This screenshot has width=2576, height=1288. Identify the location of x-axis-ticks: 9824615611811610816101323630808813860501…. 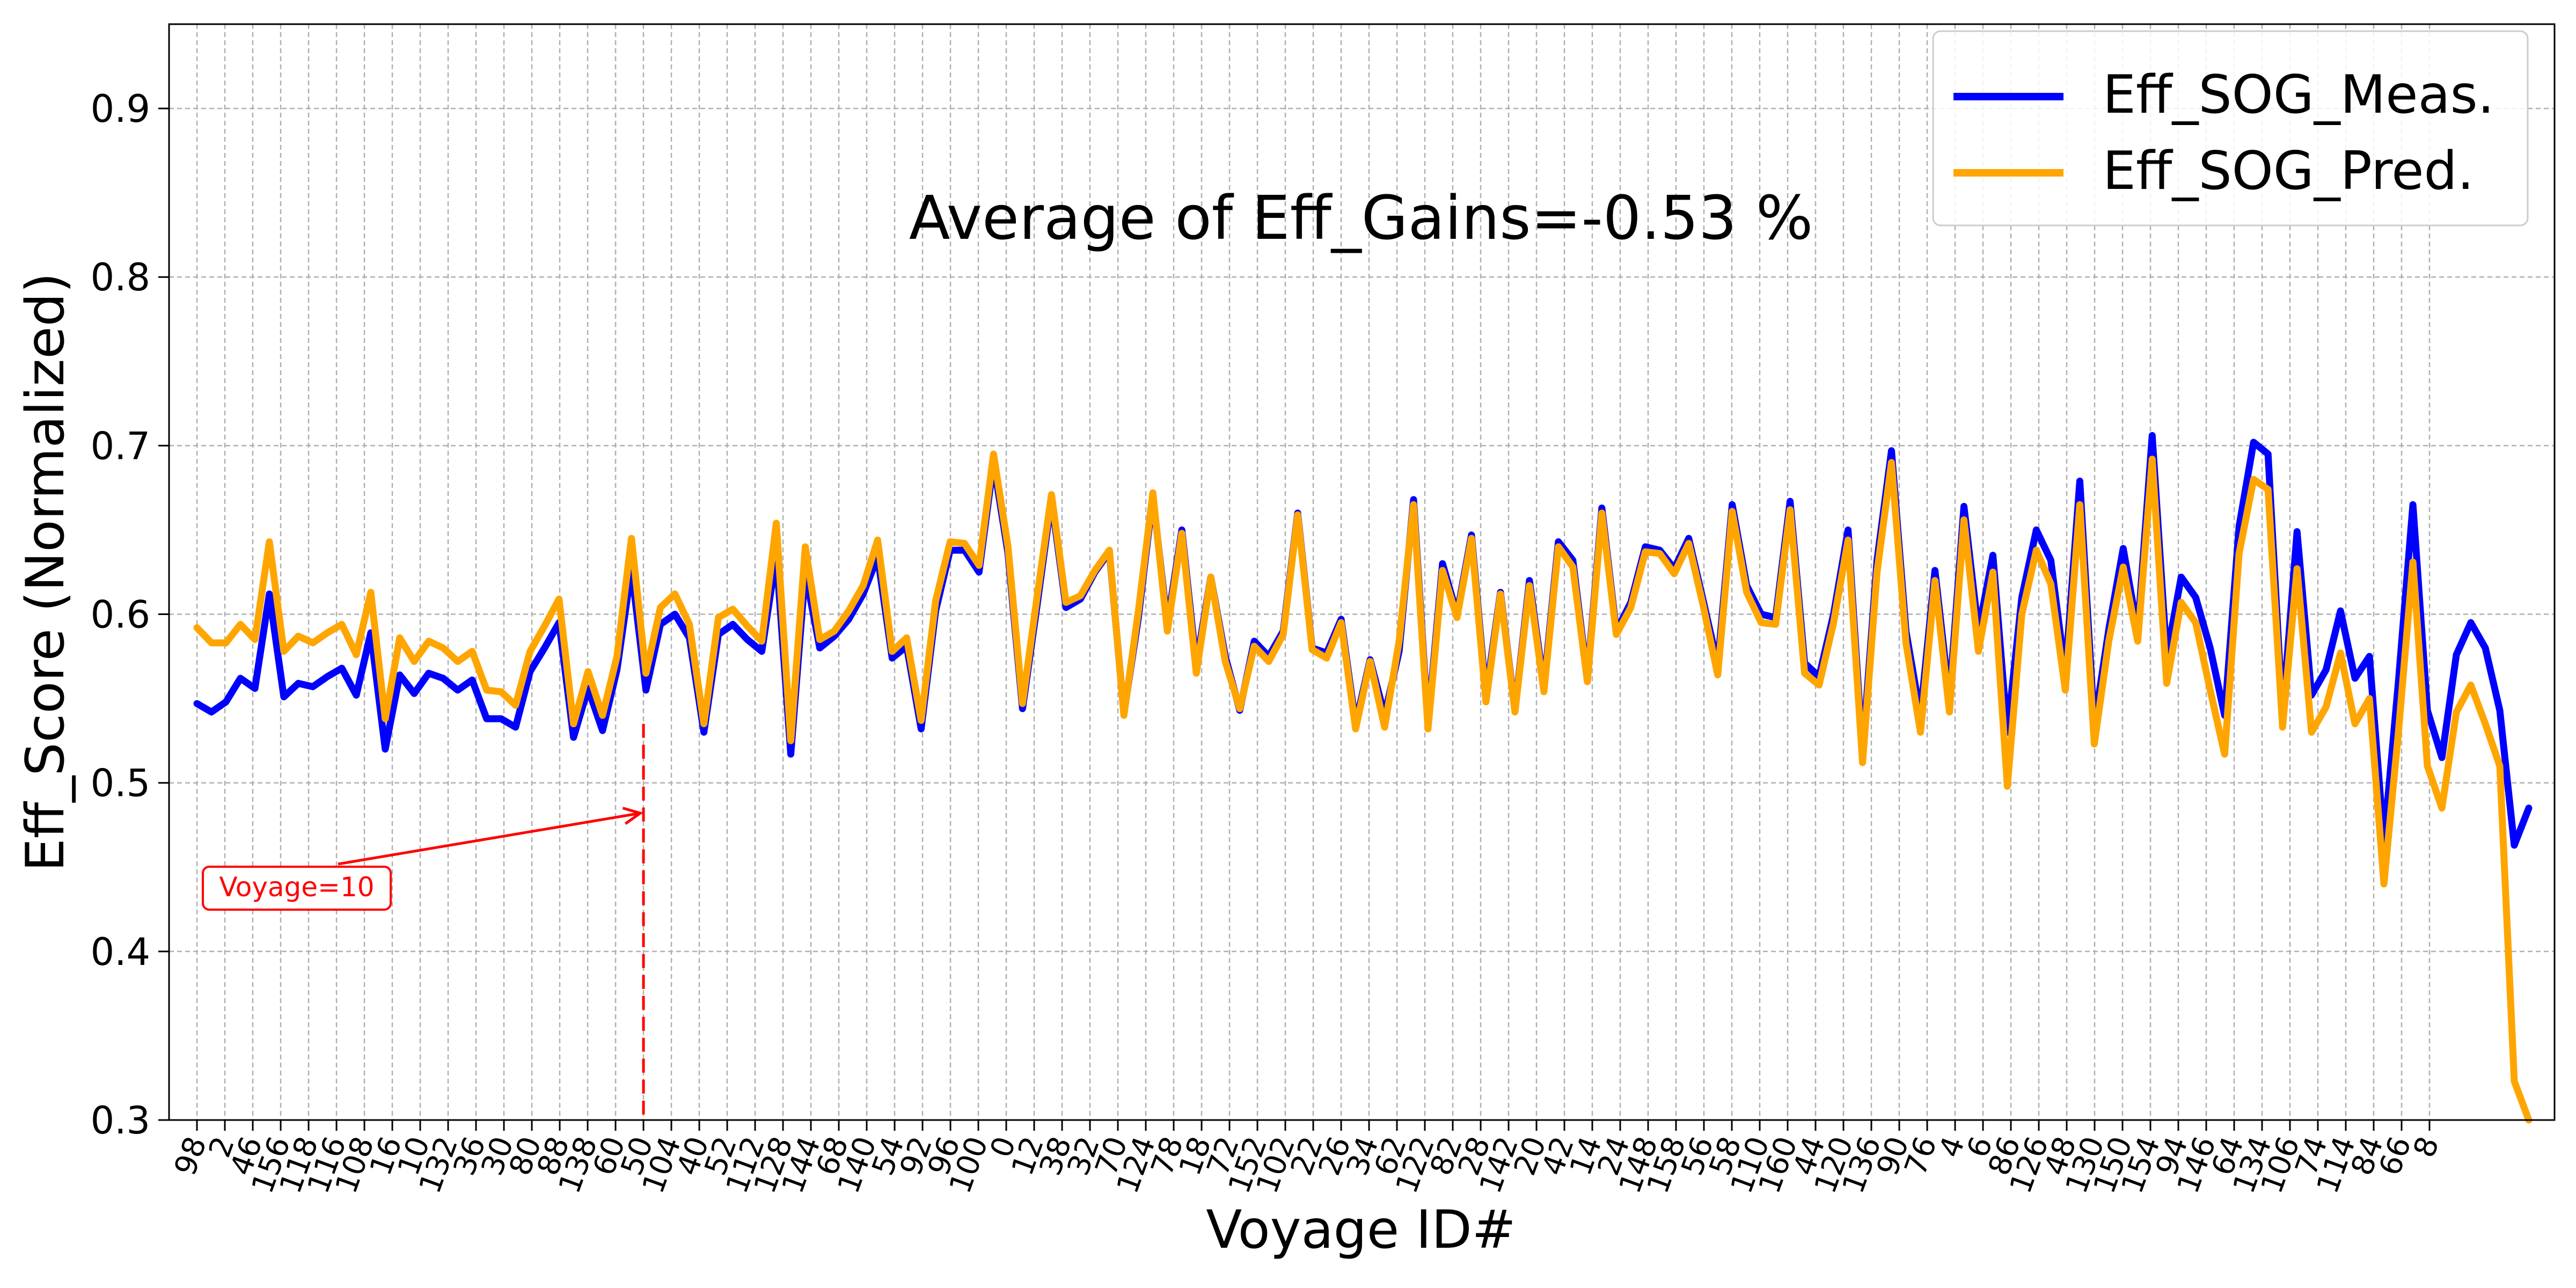
(1307, 1159).